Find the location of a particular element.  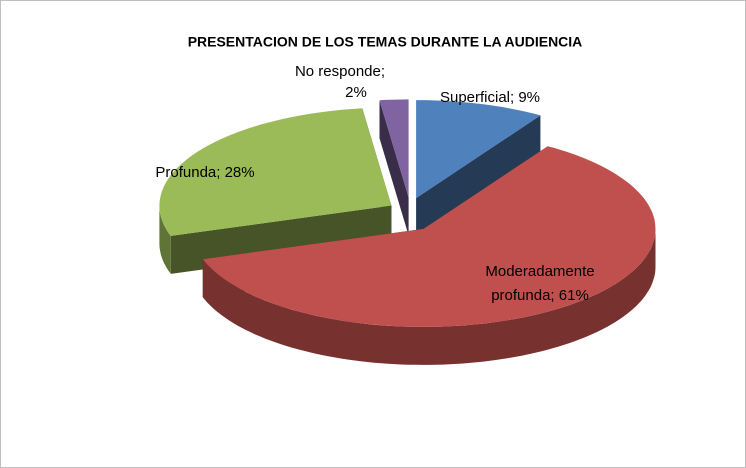

data-label: No responde; is located at coordinates (340, 71).